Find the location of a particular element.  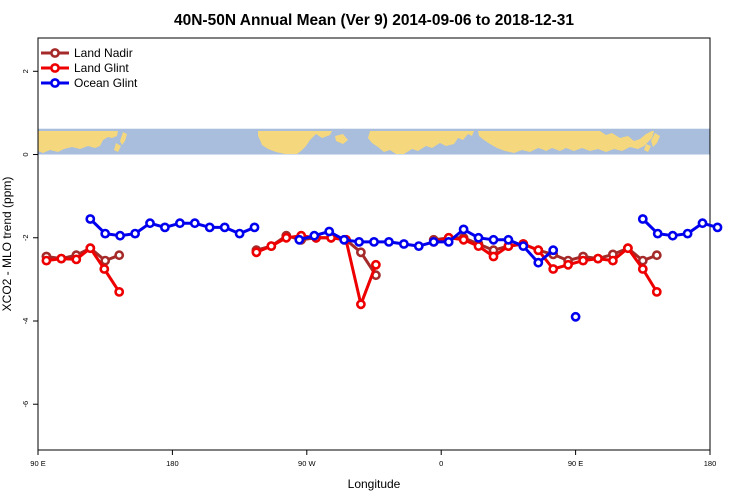

x-axis: 90 E 180 90 W 0 90 E 180 is located at coordinates (373, 459).